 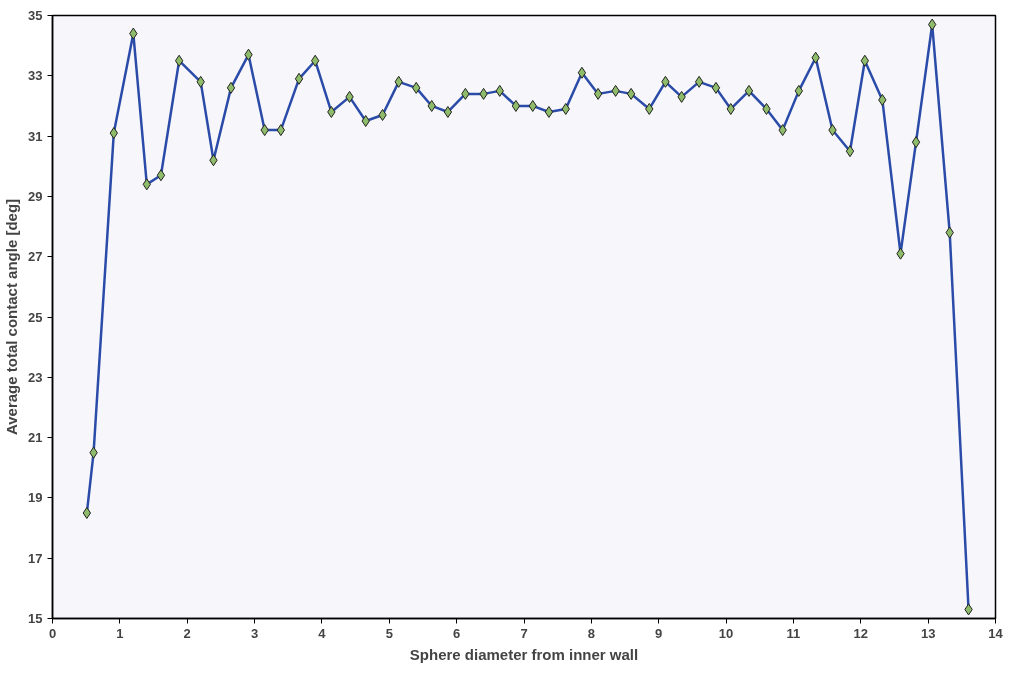 I want to click on y-tick-label: 17, so click(x=35, y=558).